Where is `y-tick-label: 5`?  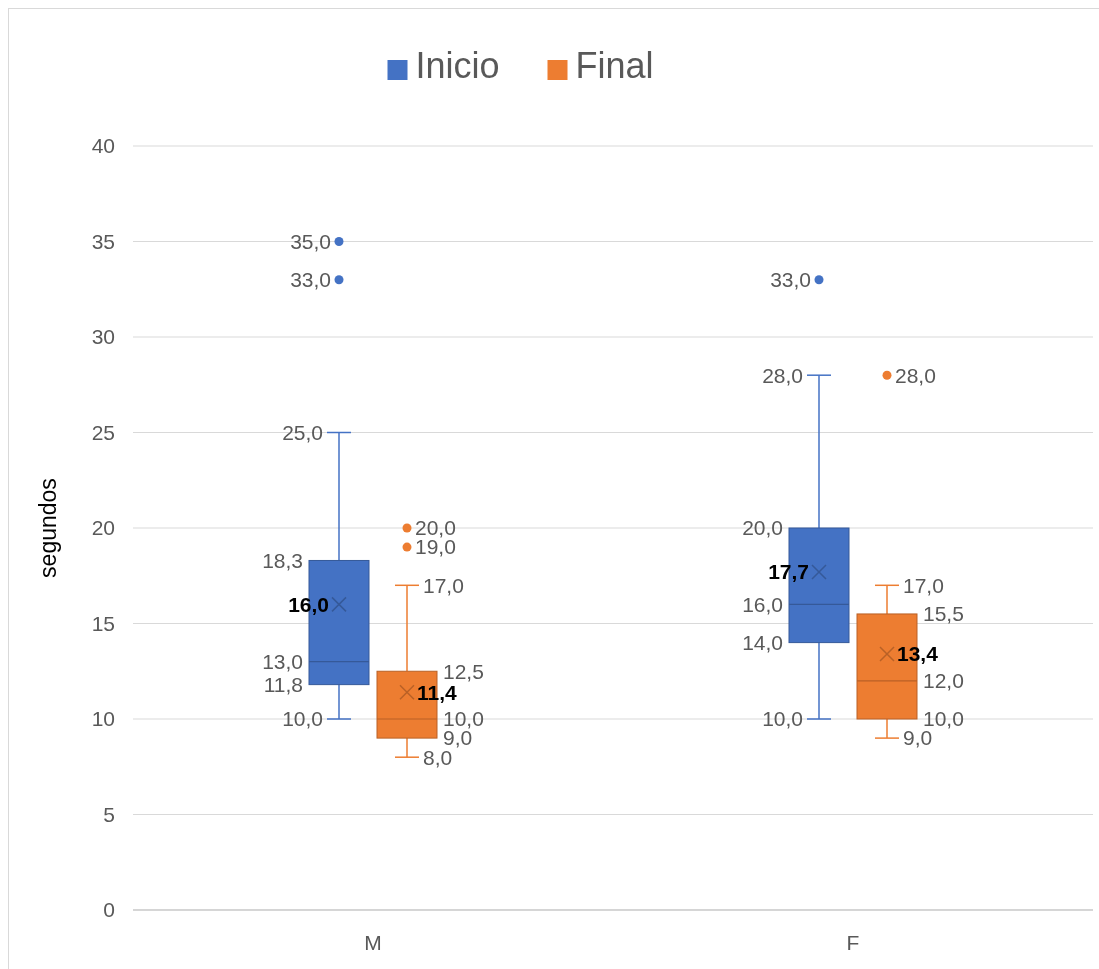 y-tick-label: 5 is located at coordinates (109, 814).